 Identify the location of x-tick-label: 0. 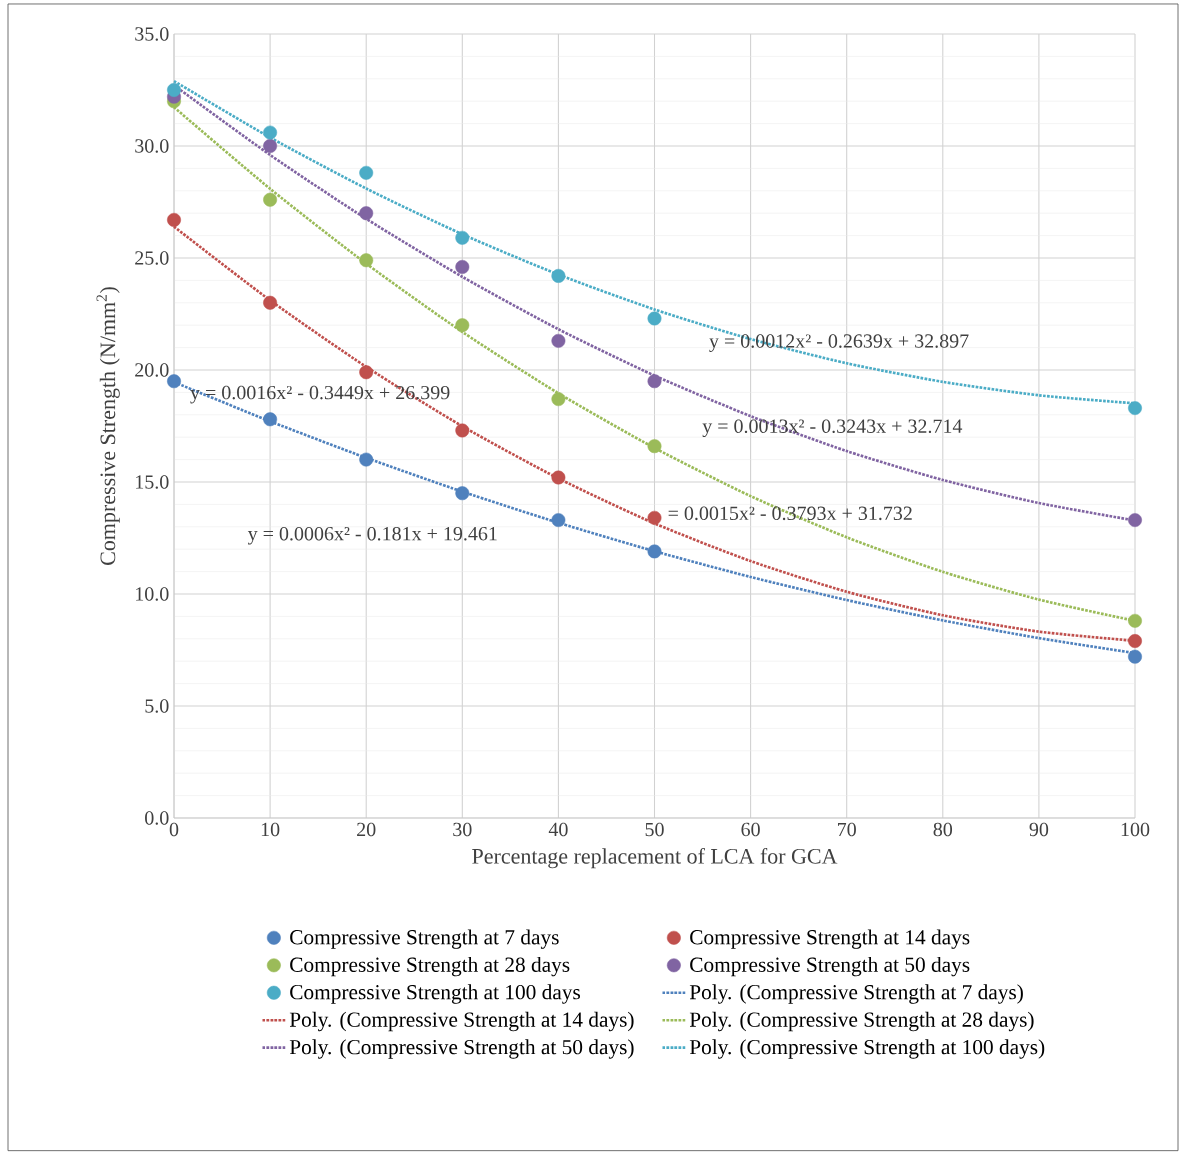
(174, 829).